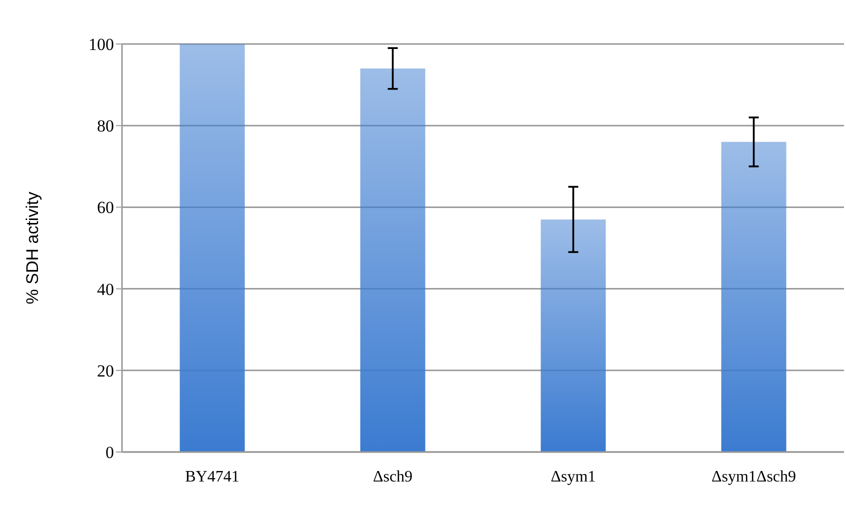 The image size is (846, 510). What do you see at coordinates (105, 370) in the screenshot?
I see `y-tick-label: 20` at bounding box center [105, 370].